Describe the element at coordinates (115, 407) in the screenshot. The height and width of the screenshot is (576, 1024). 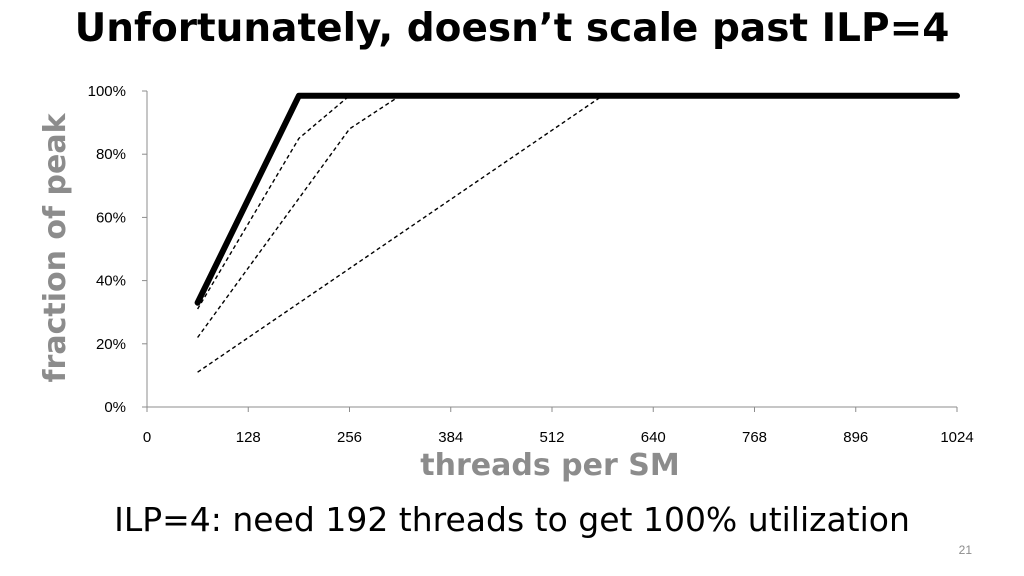
I see `y-tick-label: 0%` at that location.